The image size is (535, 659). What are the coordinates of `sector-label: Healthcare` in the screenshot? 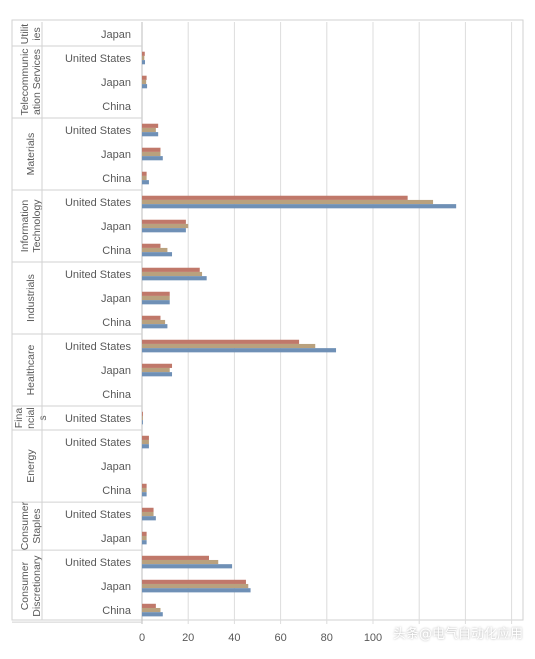 It's located at (31, 369).